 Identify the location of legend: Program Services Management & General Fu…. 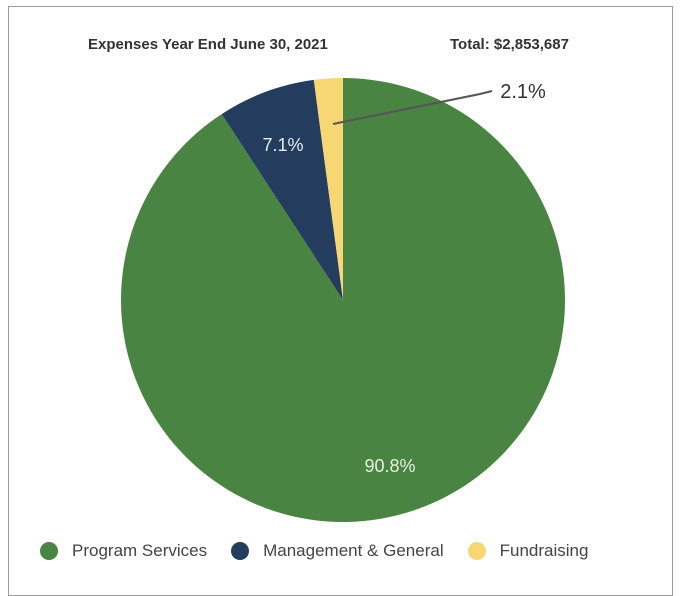
(326, 551).